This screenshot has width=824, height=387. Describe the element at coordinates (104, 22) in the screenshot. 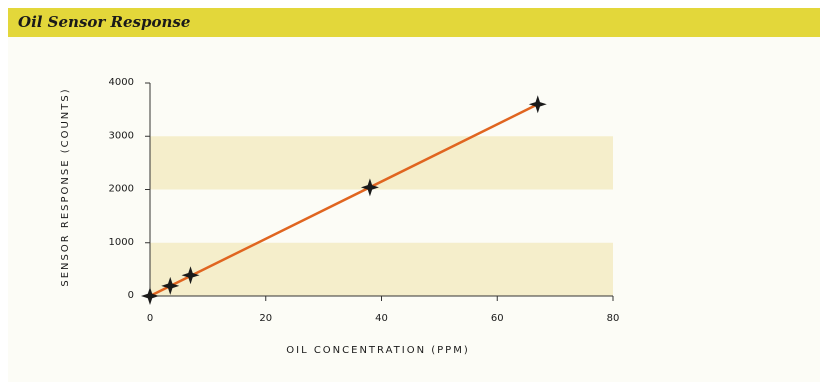

I see `chart-title: Oil Sensor Response` at that location.